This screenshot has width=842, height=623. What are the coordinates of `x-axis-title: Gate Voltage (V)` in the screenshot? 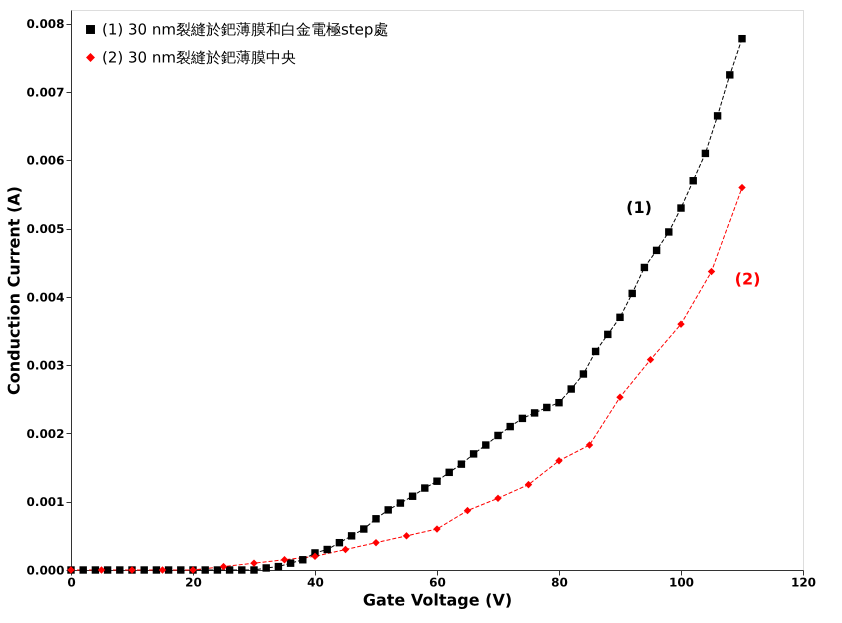 It's located at (437, 600).